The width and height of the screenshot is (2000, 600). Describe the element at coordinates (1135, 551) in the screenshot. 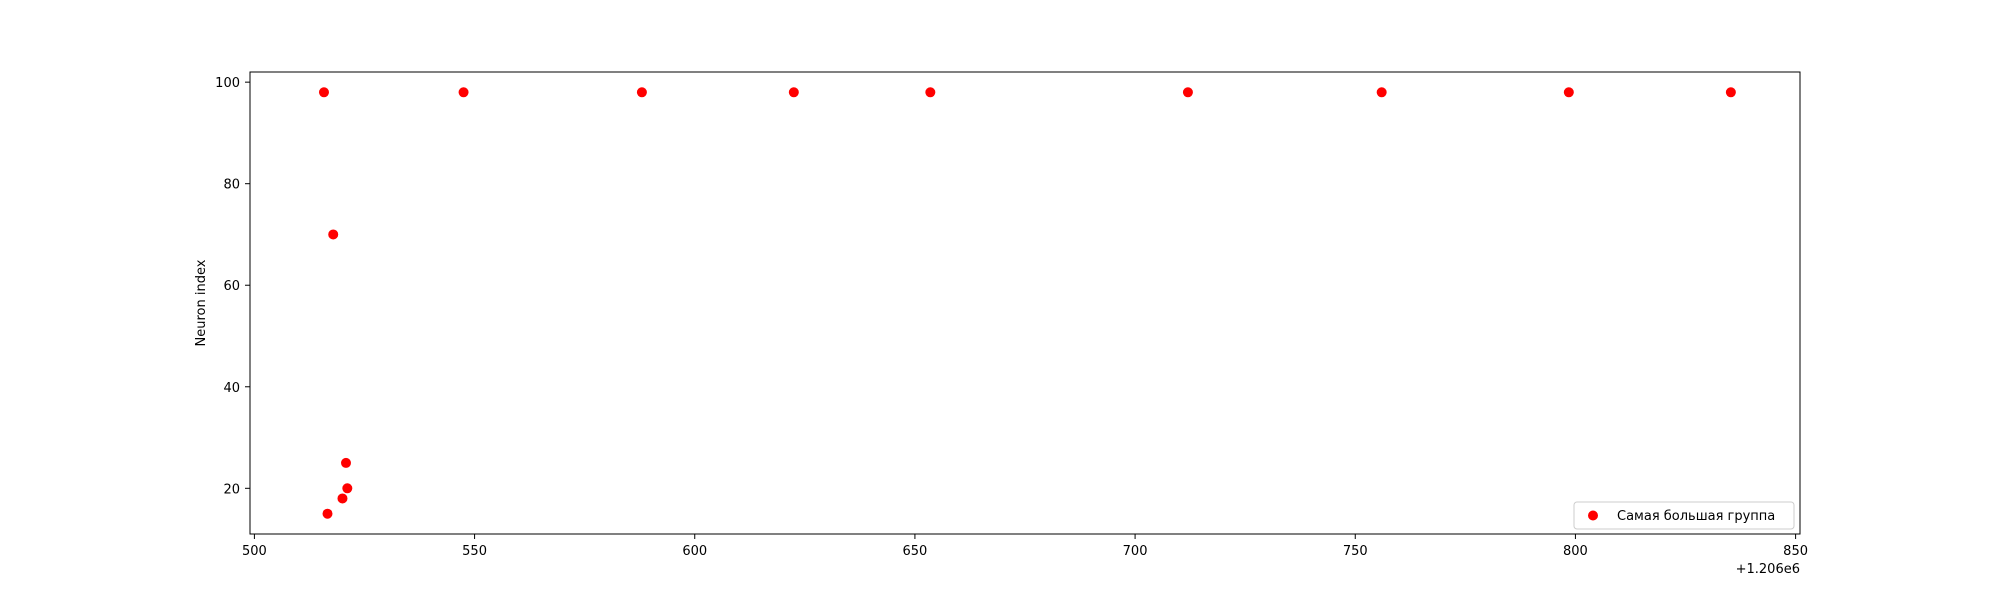

I see `x-tick-label: 700` at that location.